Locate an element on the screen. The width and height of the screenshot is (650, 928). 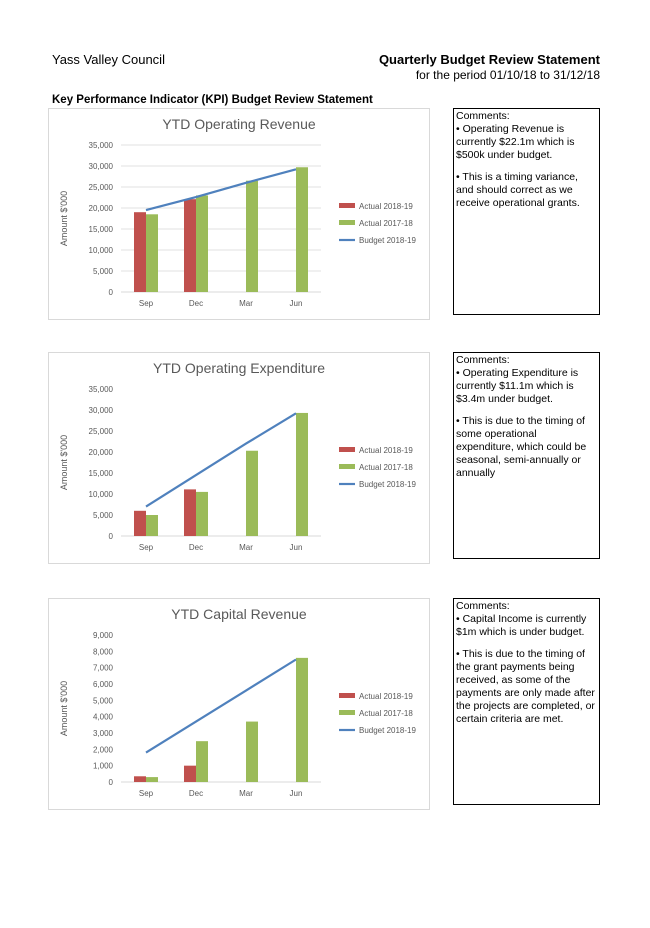
y-tick-label: 7,000 is located at coordinates (103, 668).